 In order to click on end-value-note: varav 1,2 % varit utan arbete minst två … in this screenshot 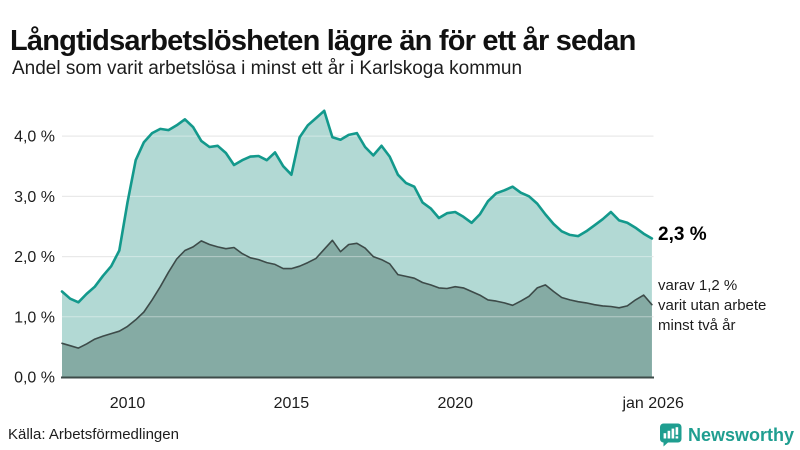, I will do `click(712, 306)`.